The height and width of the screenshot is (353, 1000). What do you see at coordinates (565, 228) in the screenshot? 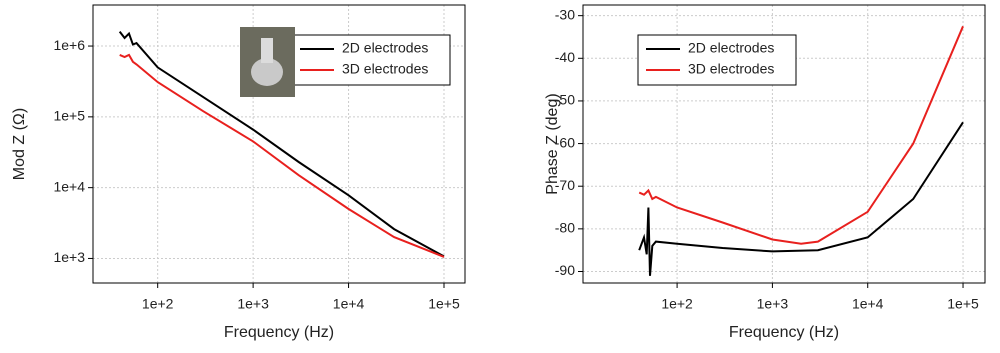
I see `y-tick-label: -80` at bounding box center [565, 228].